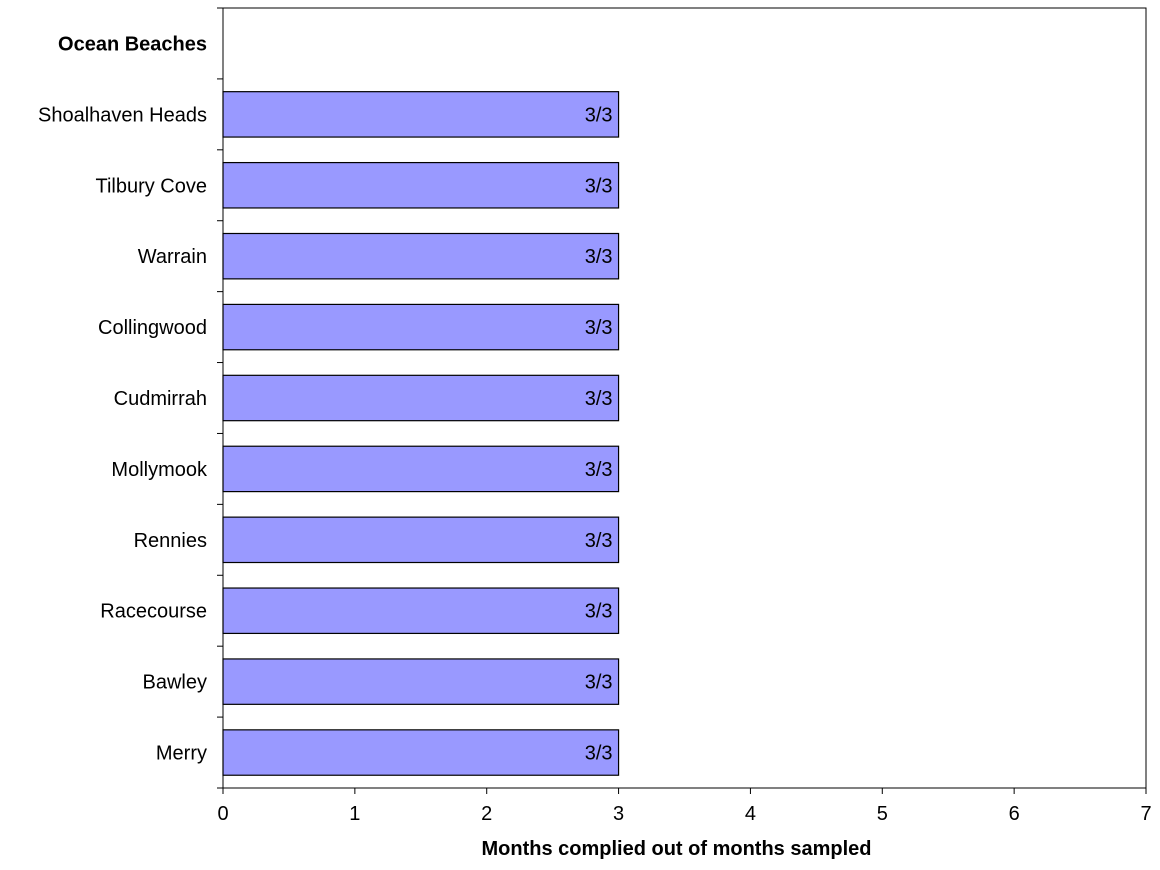  I want to click on category-label: Shoalhaven Heads, so click(122, 115).